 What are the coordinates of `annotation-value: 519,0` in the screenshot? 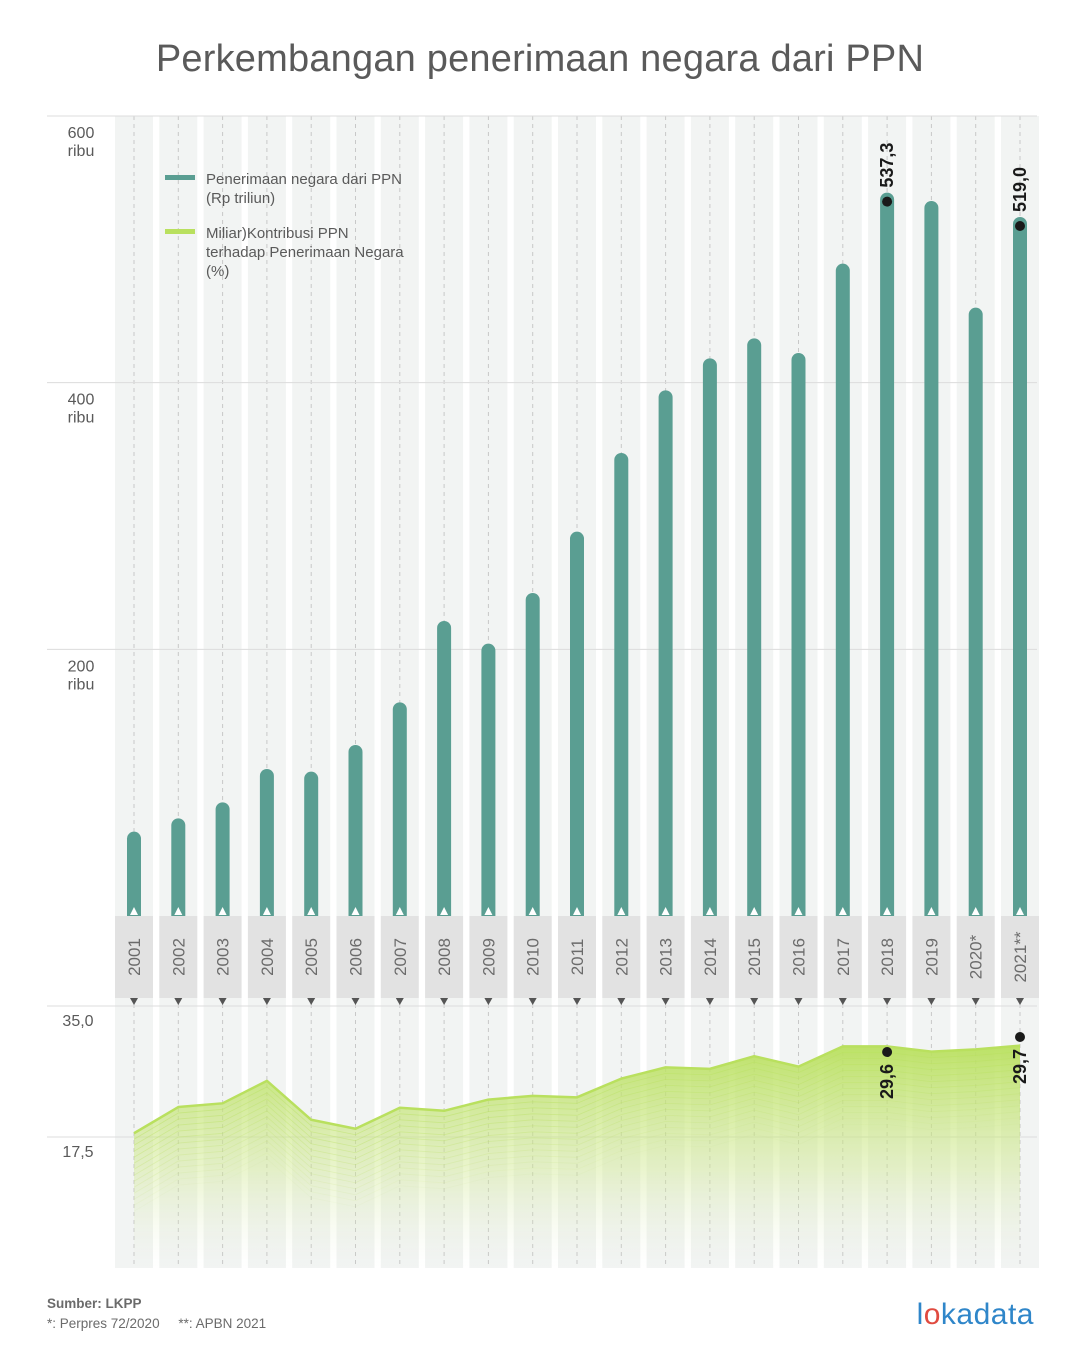 It's located at (1020, 189).